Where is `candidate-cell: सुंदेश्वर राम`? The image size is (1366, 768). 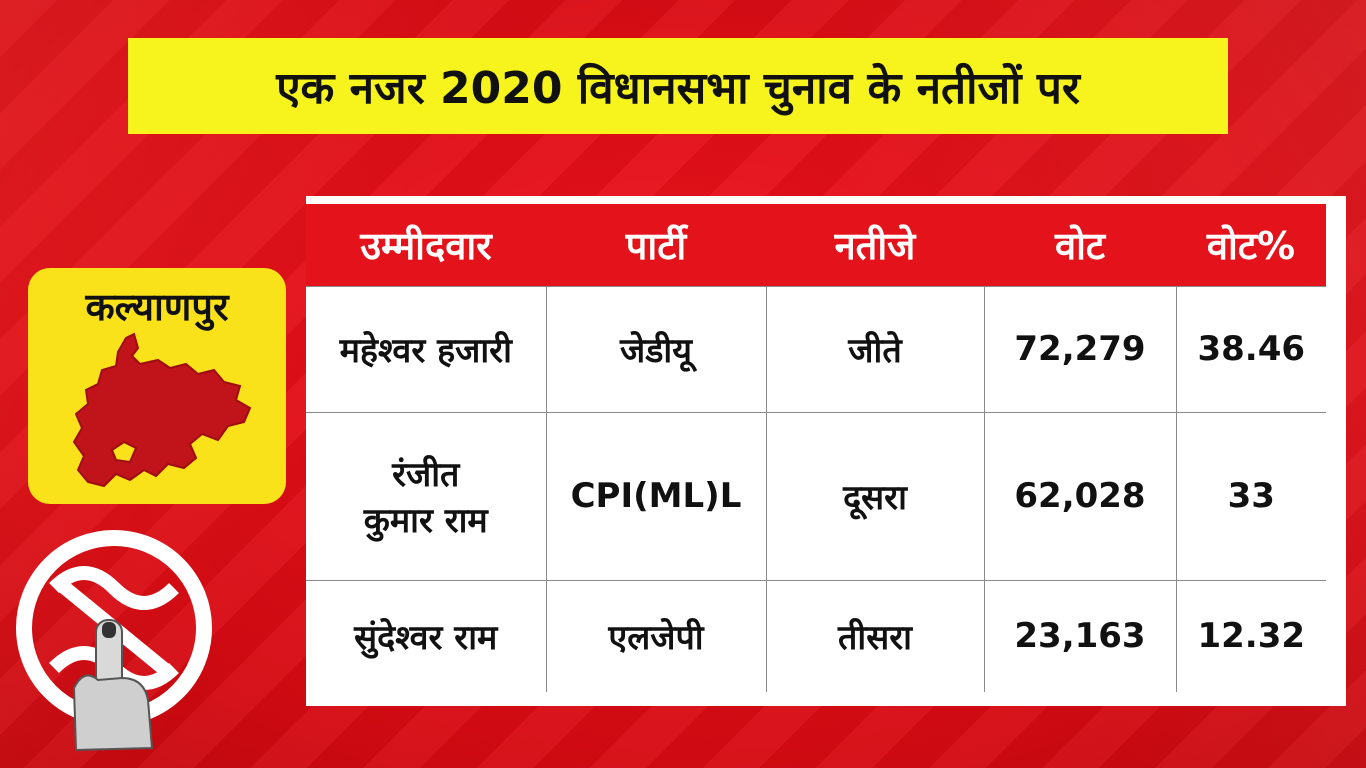 candidate-cell: सुंदेश्वर राम is located at coordinates (426, 635).